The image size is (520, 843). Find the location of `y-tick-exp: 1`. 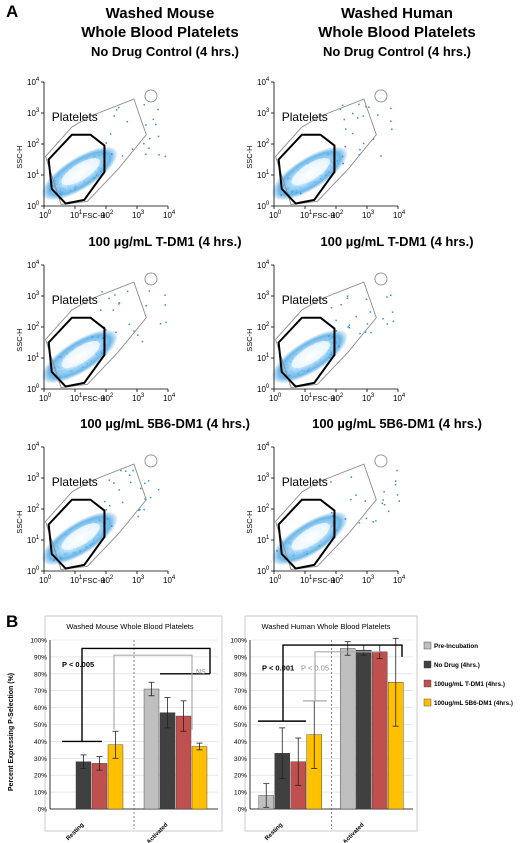

y-tick-exp: 1 is located at coordinates (38, 356).